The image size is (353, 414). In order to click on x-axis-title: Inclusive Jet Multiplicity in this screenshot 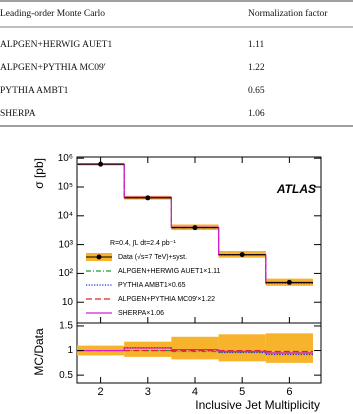, I will do `click(257, 405)`.